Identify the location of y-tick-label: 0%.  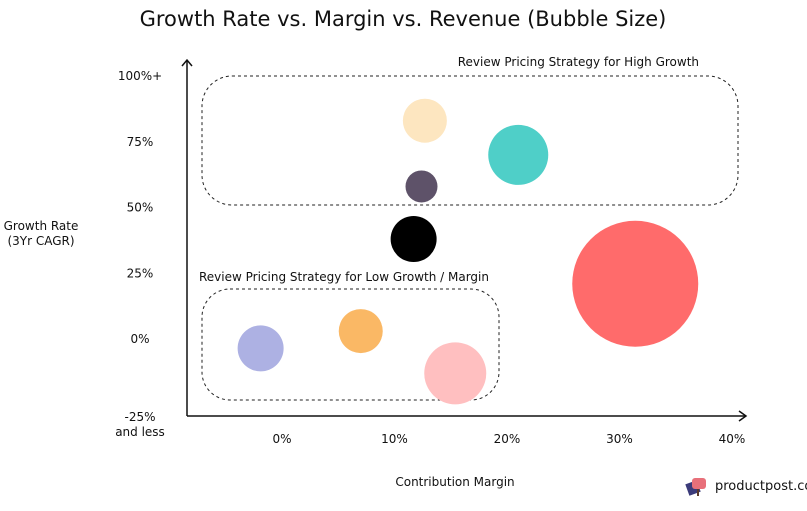
(139, 339).